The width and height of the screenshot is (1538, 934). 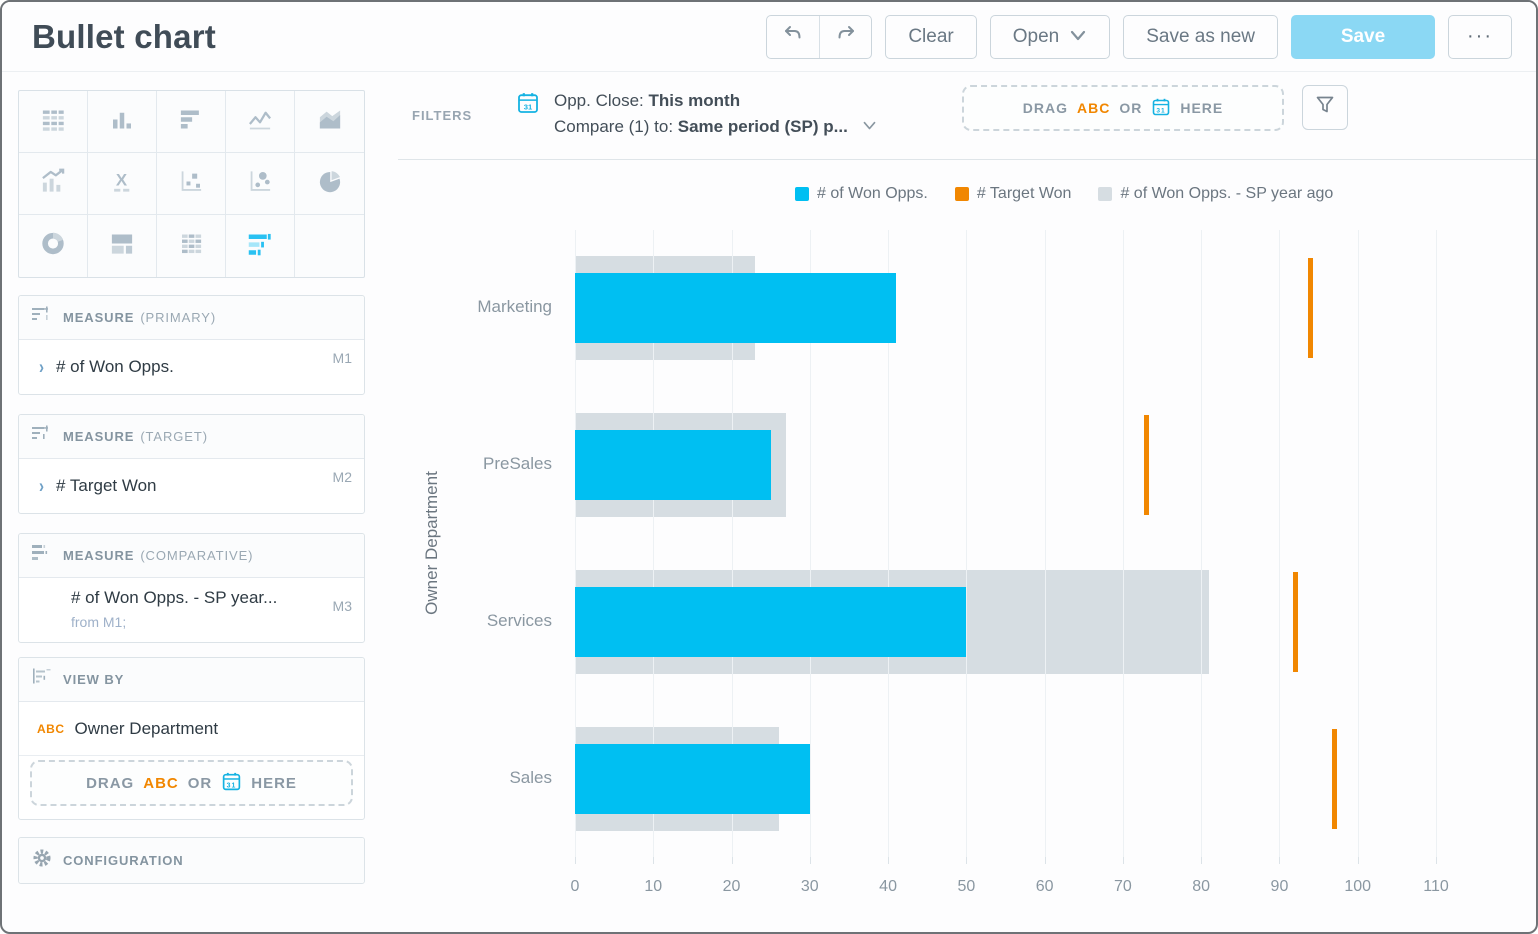 What do you see at coordinates (1311, 308) in the screenshot?
I see `target-marker-marketing` at bounding box center [1311, 308].